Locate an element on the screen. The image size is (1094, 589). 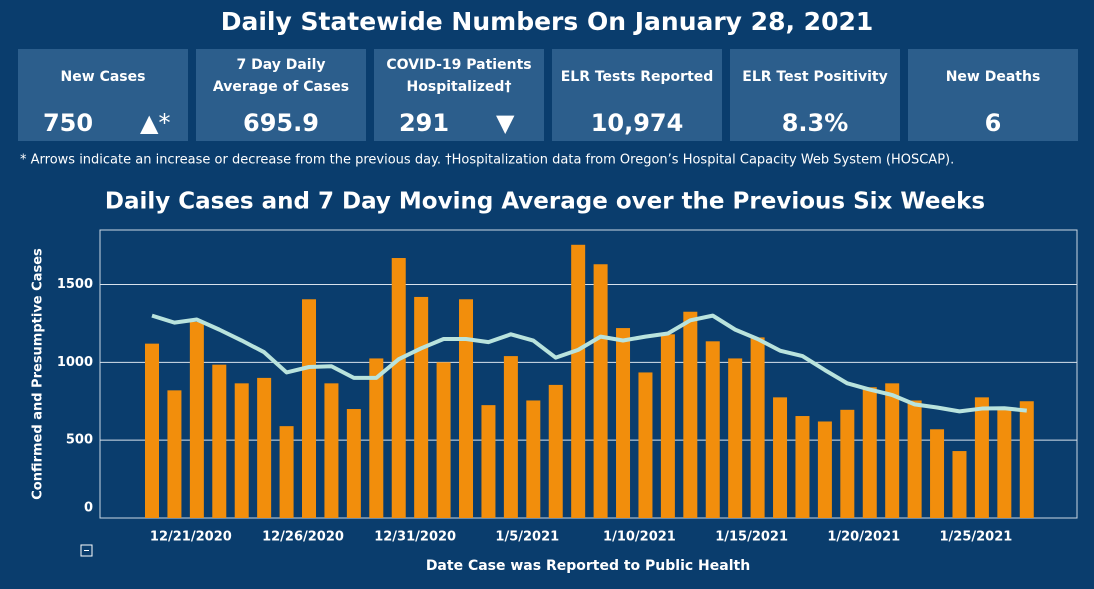
x-tick-label: 1/25/2021 is located at coordinates (975, 537).